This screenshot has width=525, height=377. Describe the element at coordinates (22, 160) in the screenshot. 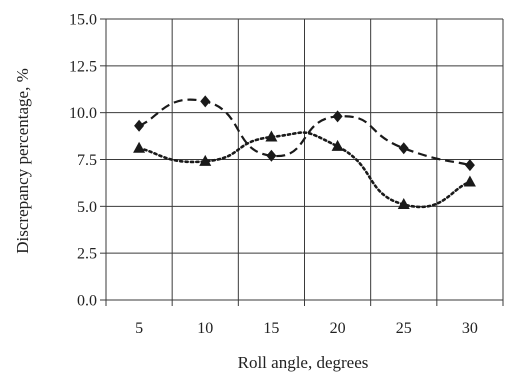

I see `y-axis-title: Discrepancy percentage, %` at that location.